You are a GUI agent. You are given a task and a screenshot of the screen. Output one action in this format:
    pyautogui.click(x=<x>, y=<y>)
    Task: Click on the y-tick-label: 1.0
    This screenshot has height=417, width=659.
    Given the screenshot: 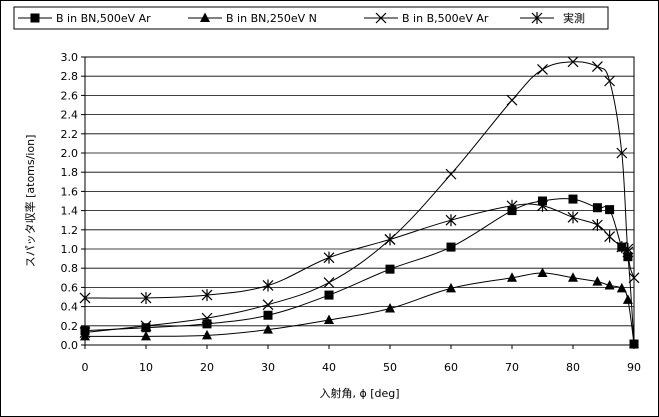 What is the action you would take?
    pyautogui.click(x=70, y=249)
    